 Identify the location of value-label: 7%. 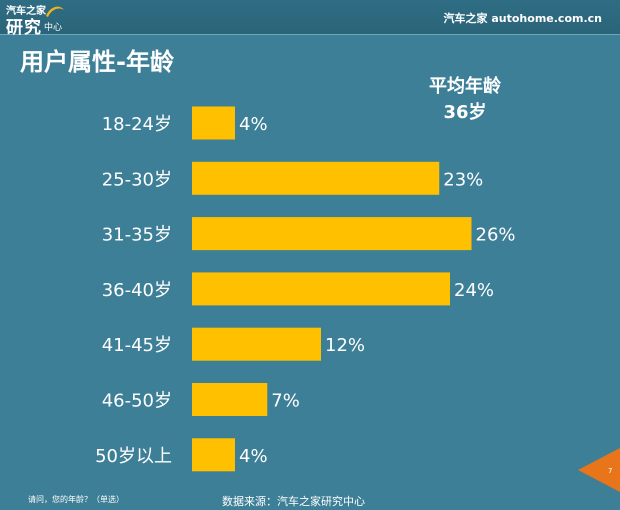
(285, 401).